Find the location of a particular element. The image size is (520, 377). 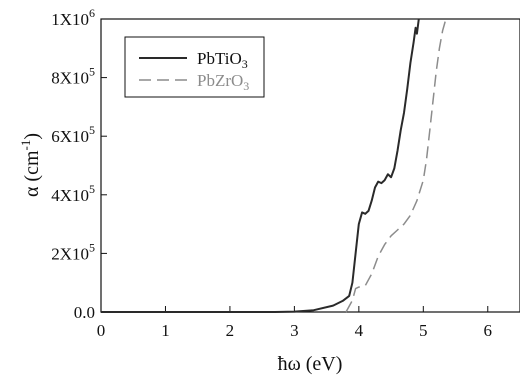

y-tick-label: 8X105 is located at coordinates (73, 76).